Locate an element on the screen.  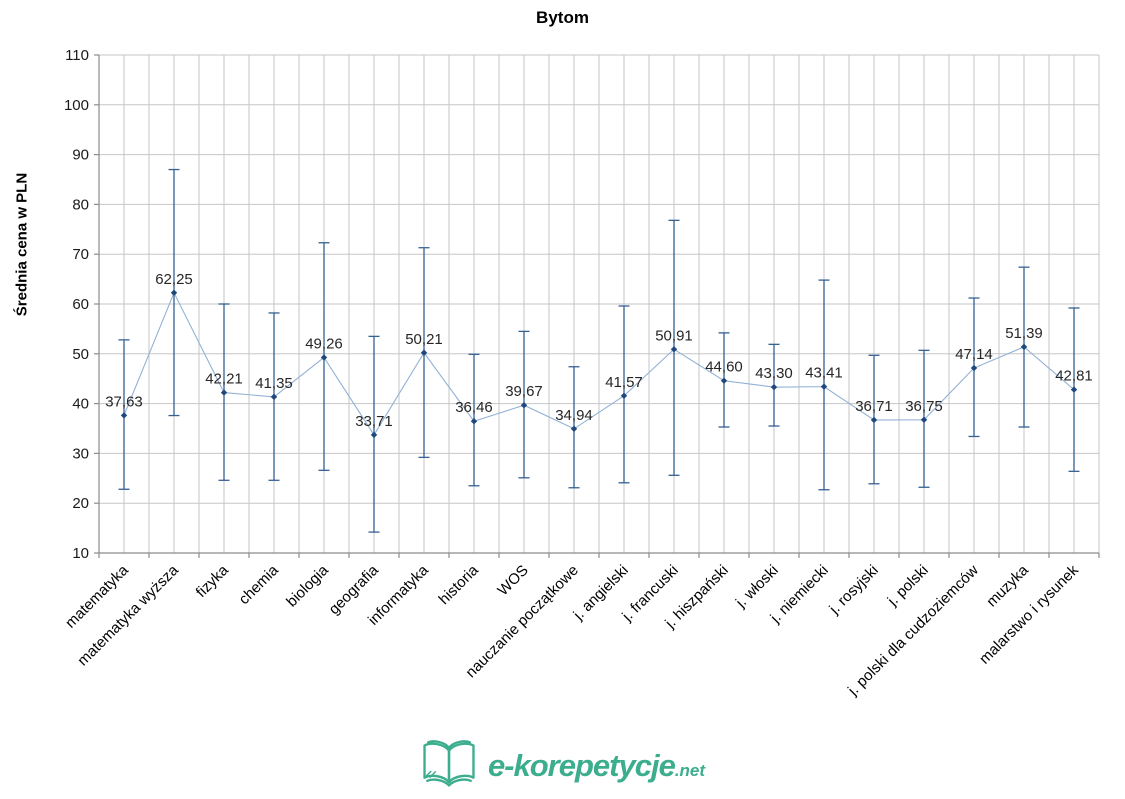
y-tick-labels: 10 20 30 40 50 60 70 80 90 100 110 is located at coordinates (76, 304).